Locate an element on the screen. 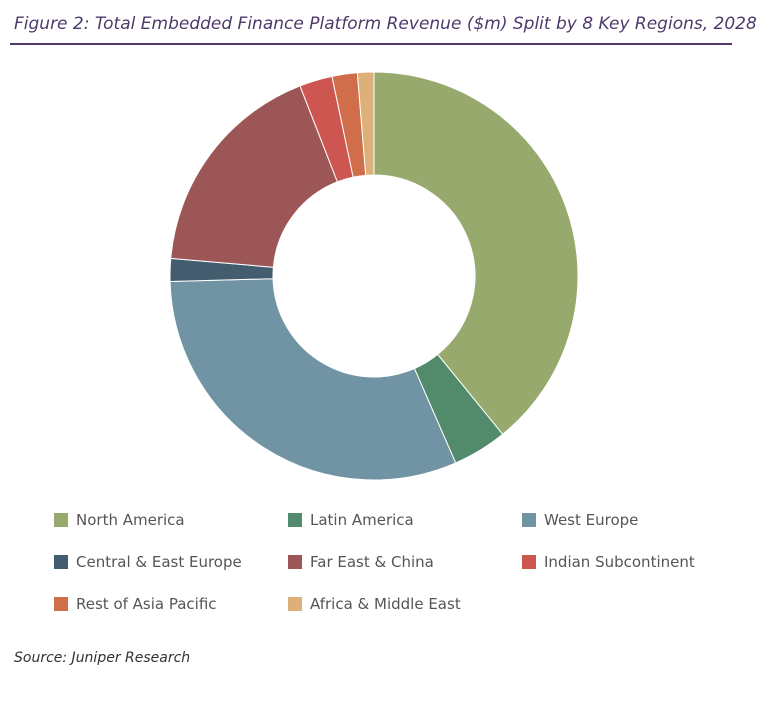 This screenshot has width=760, height=704. legend-item: Indian Subcontinent is located at coordinates (628, 562).